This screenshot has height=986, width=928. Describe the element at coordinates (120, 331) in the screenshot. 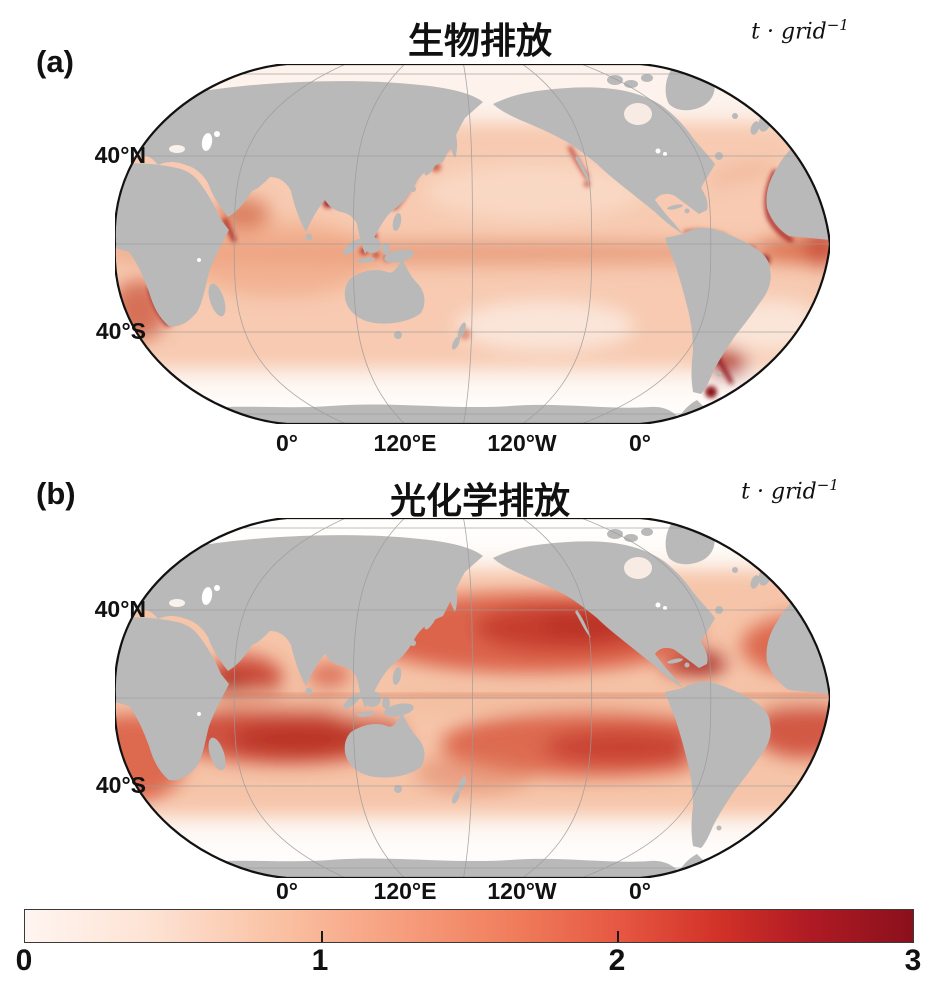

I see `panel-a-lat-40s: 40°S` at that location.